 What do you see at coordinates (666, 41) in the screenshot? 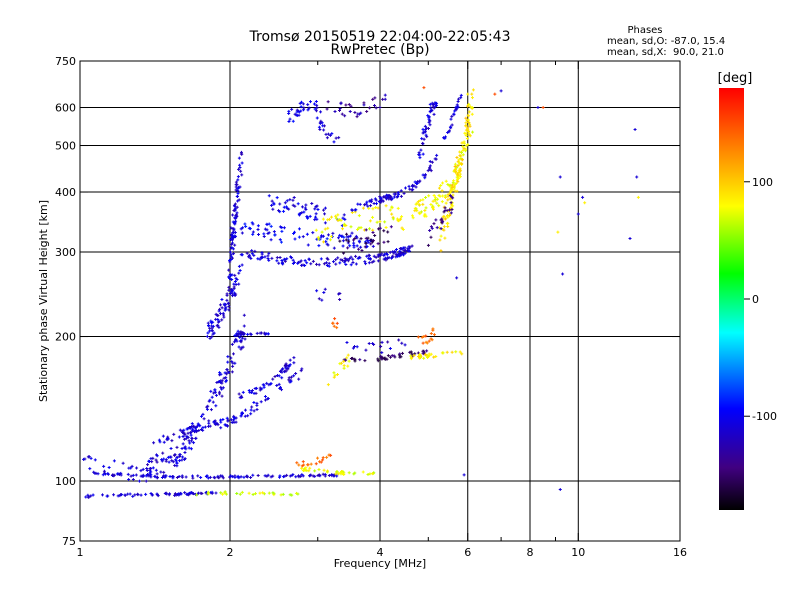
I see `phase-info-o-mode: mean, sd,O: -87.0, 15.4` at bounding box center [666, 41].